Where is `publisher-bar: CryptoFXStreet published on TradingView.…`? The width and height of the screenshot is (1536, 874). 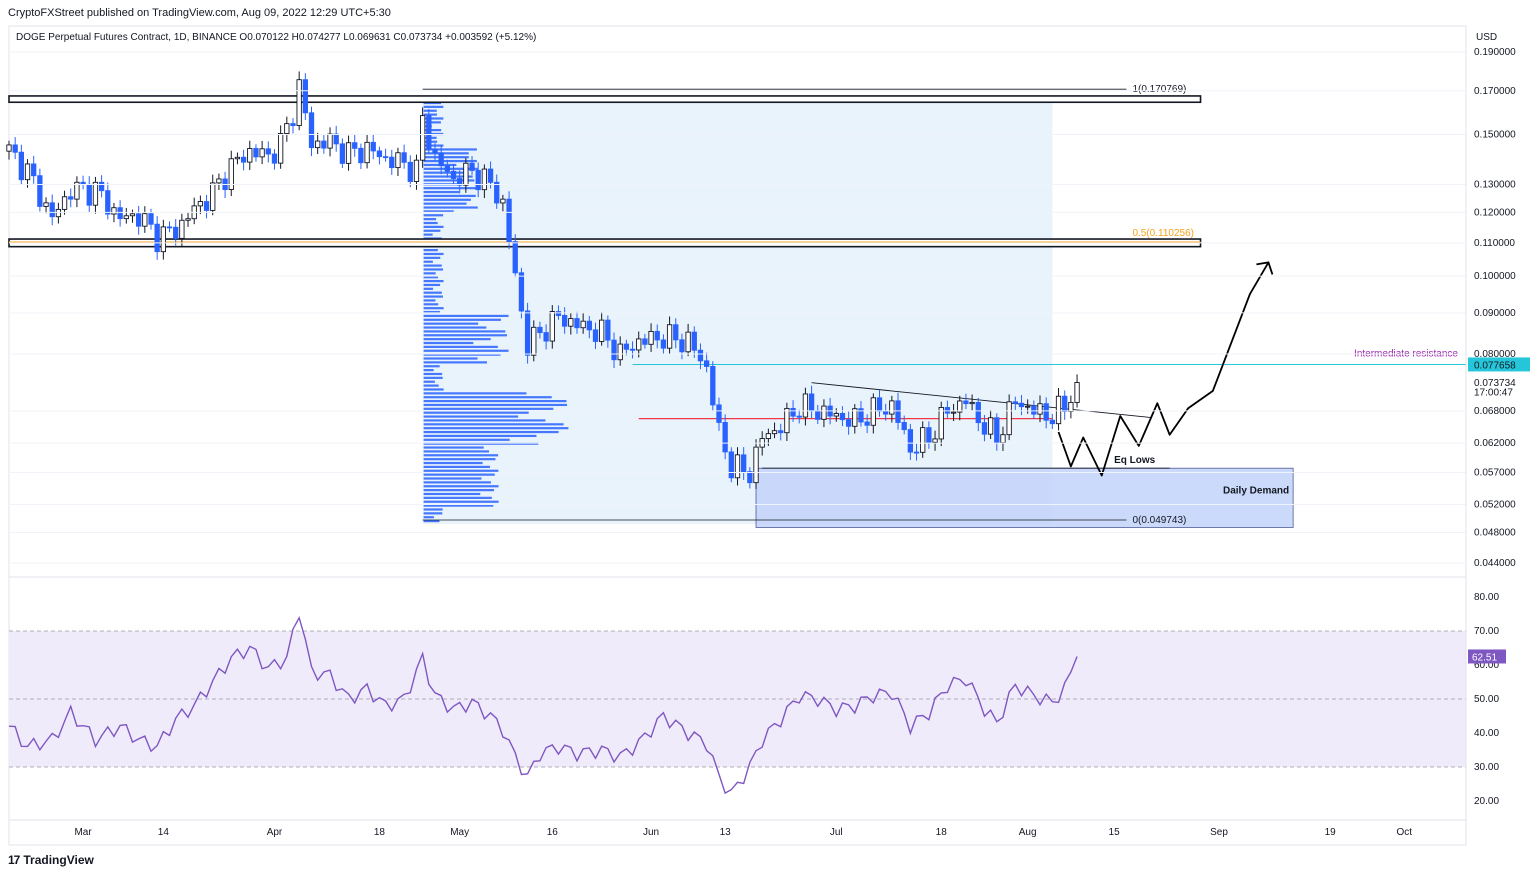
publisher-bar: CryptoFXStreet published on TradingView.… is located at coordinates (768, 13).